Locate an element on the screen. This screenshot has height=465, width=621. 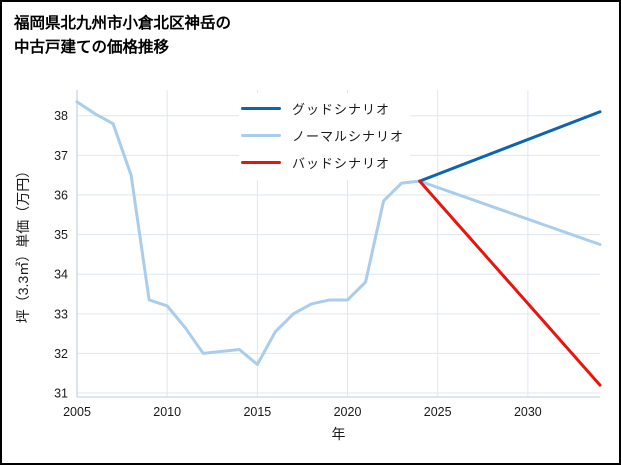
x-axis-label: 年 is located at coordinates (339, 434).